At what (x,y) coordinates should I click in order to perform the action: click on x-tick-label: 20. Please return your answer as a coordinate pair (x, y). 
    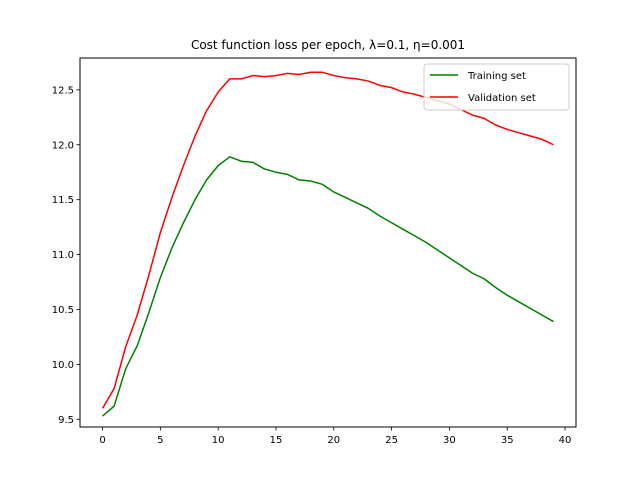
    Looking at the image, I should click on (333, 440).